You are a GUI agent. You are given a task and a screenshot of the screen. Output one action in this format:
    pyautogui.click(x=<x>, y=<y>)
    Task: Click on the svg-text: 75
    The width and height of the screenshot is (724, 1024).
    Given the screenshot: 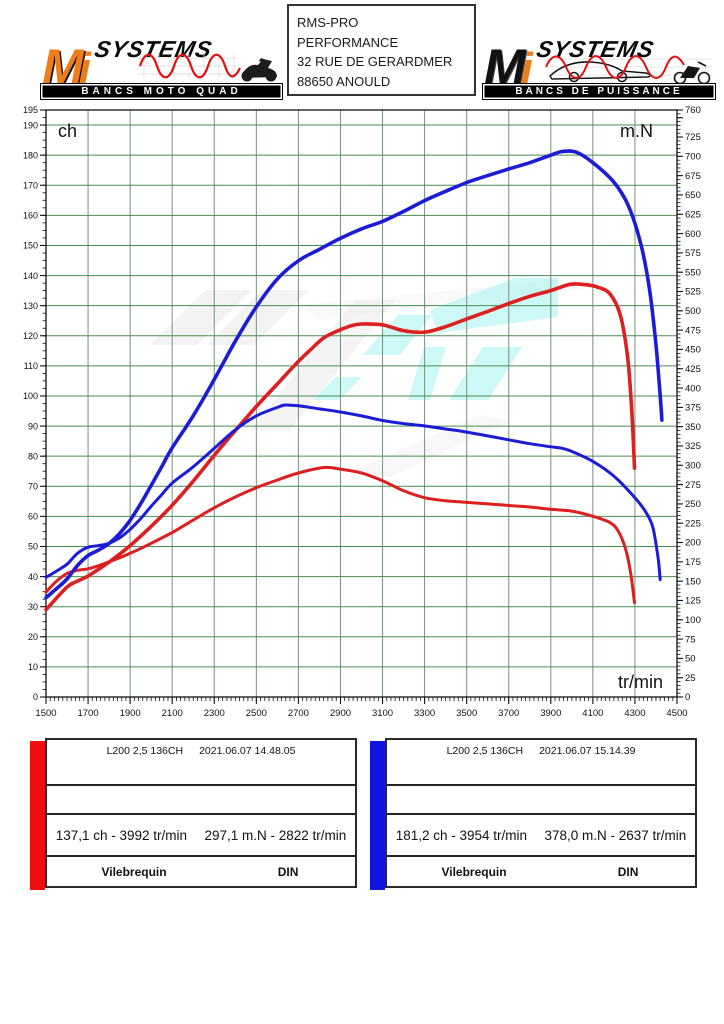 What is the action you would take?
    pyautogui.click(x=690, y=639)
    